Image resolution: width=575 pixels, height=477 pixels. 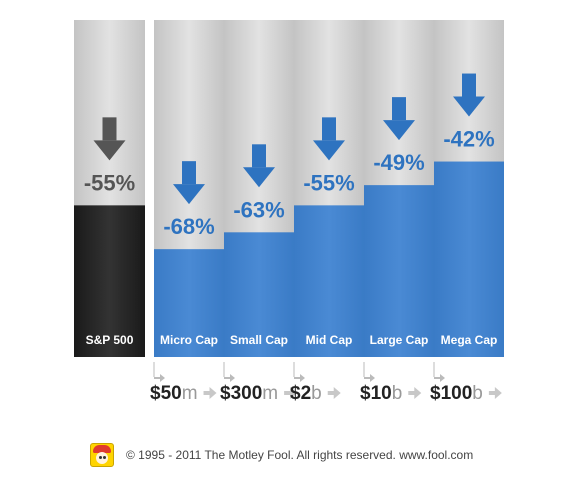 I want to click on bar-micro-cap, so click(x=189, y=303).